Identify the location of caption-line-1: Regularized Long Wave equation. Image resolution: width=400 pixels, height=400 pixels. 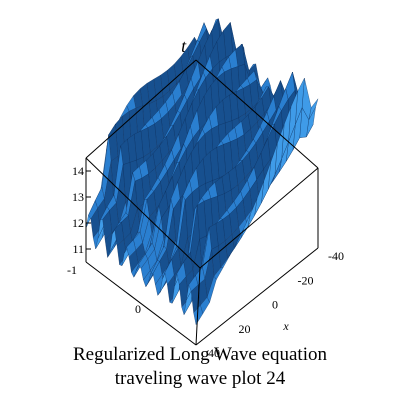
(199, 354).